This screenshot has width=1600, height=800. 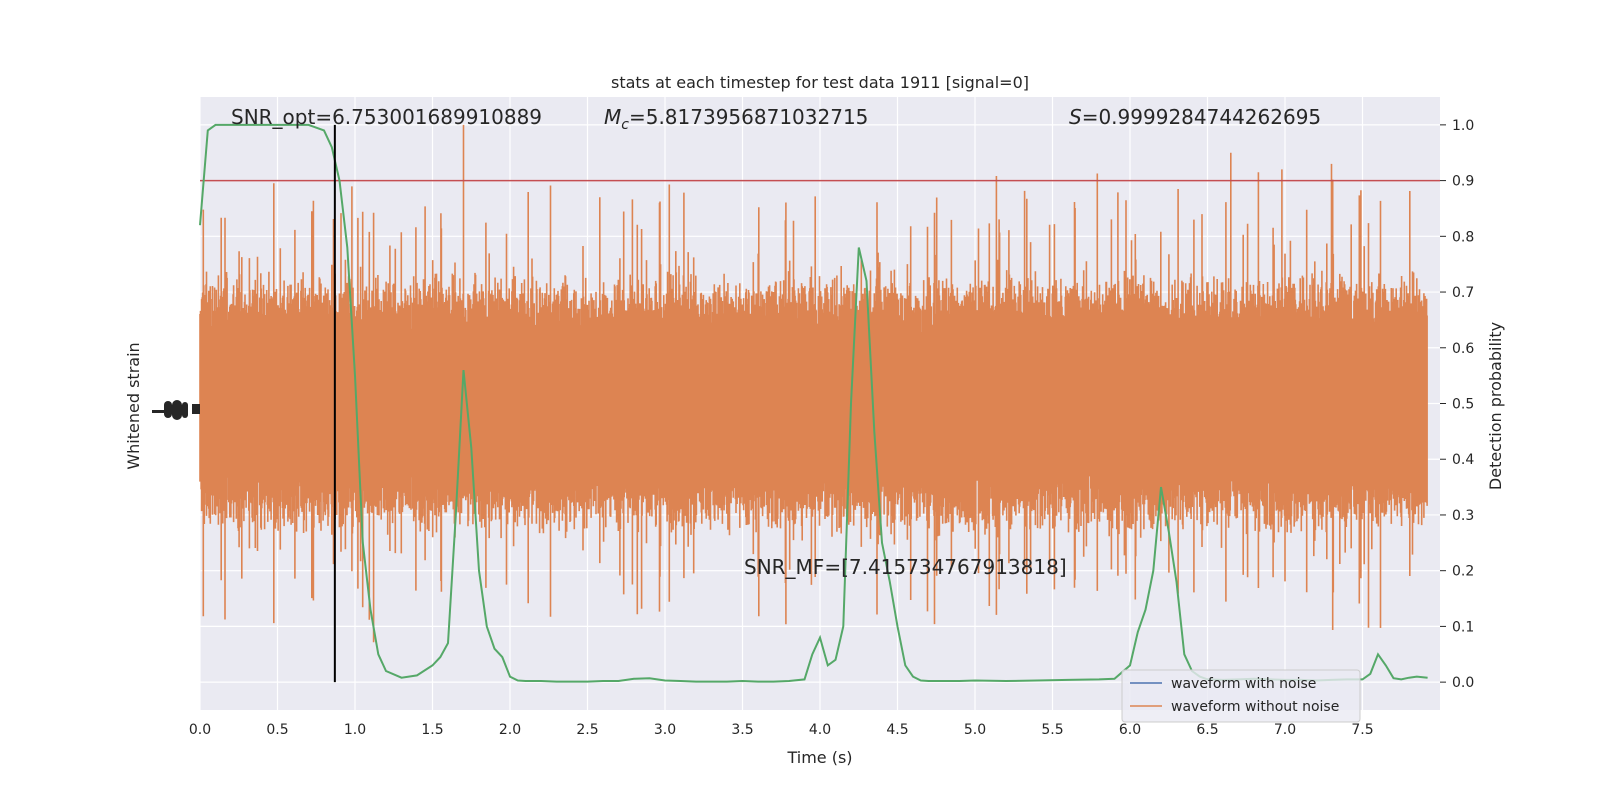 What do you see at coordinates (612, 117) in the screenshot?
I see `chirp-mass-symbol: M` at bounding box center [612, 117].